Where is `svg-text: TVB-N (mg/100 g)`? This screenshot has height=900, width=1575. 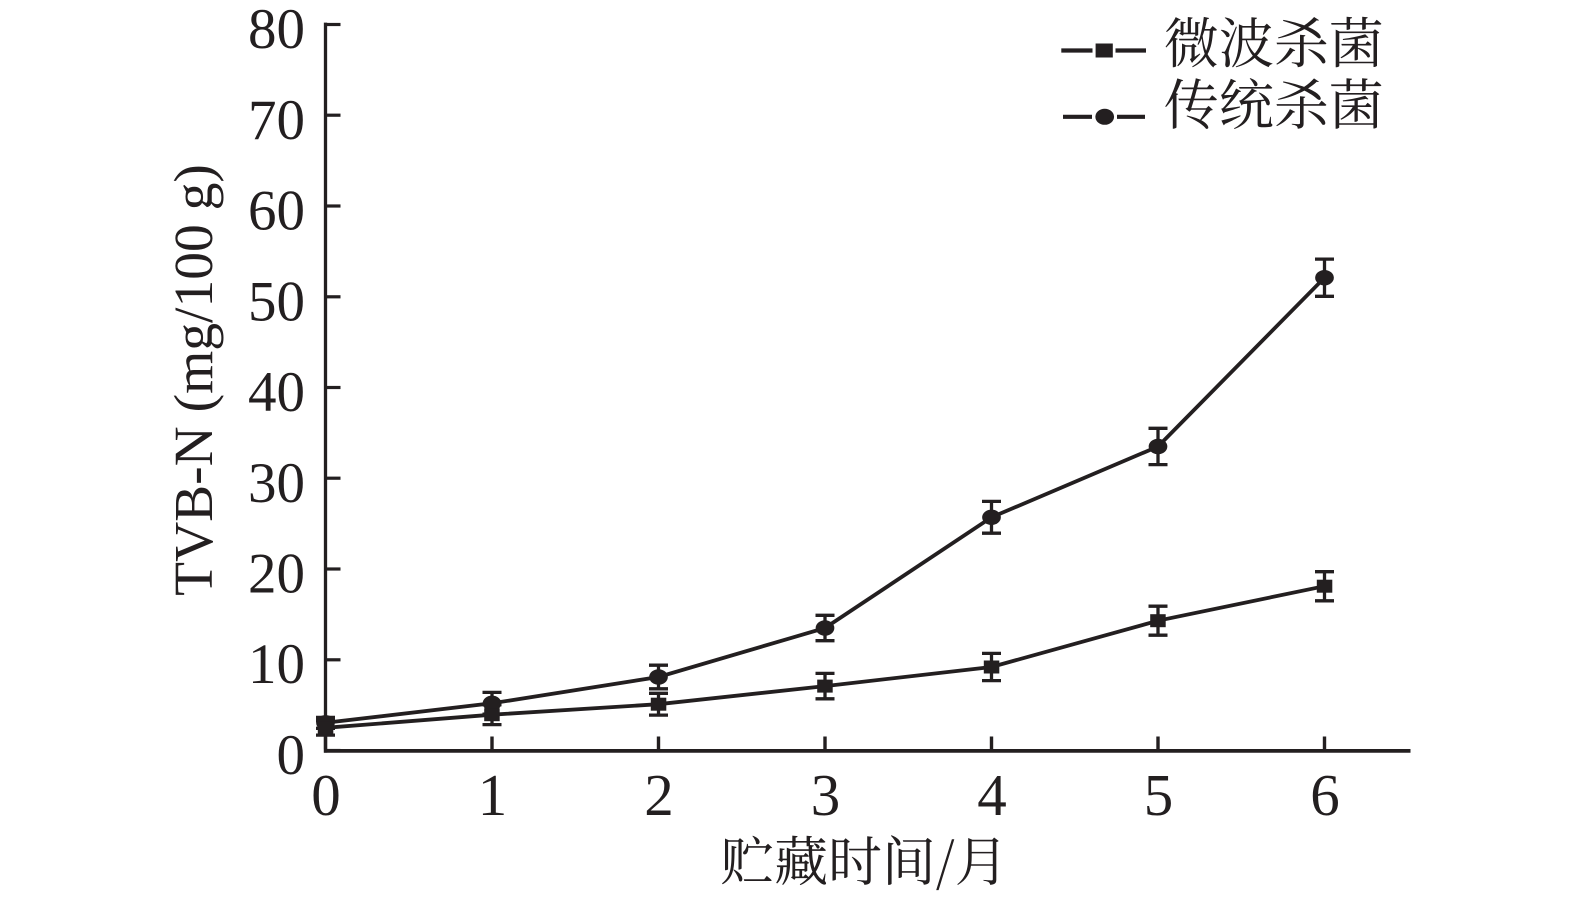
svg-text: TVB-N (mg/100 g) is located at coordinates (194, 380).